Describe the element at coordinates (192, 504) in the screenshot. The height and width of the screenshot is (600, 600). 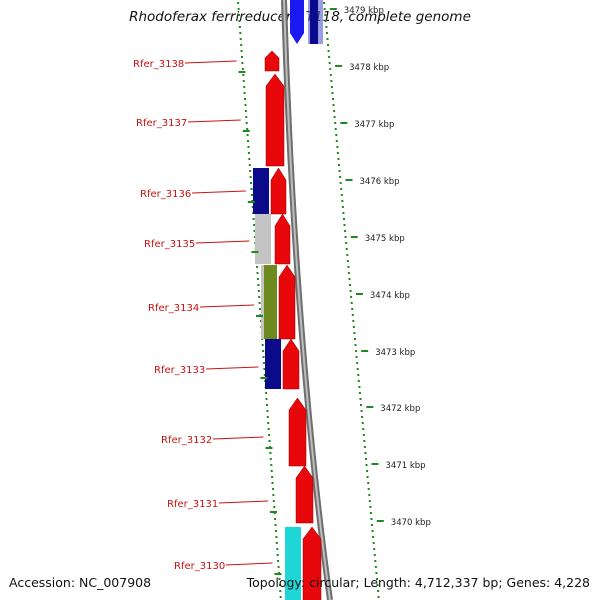
I see `gene-label: Rfer_3131` at that location.